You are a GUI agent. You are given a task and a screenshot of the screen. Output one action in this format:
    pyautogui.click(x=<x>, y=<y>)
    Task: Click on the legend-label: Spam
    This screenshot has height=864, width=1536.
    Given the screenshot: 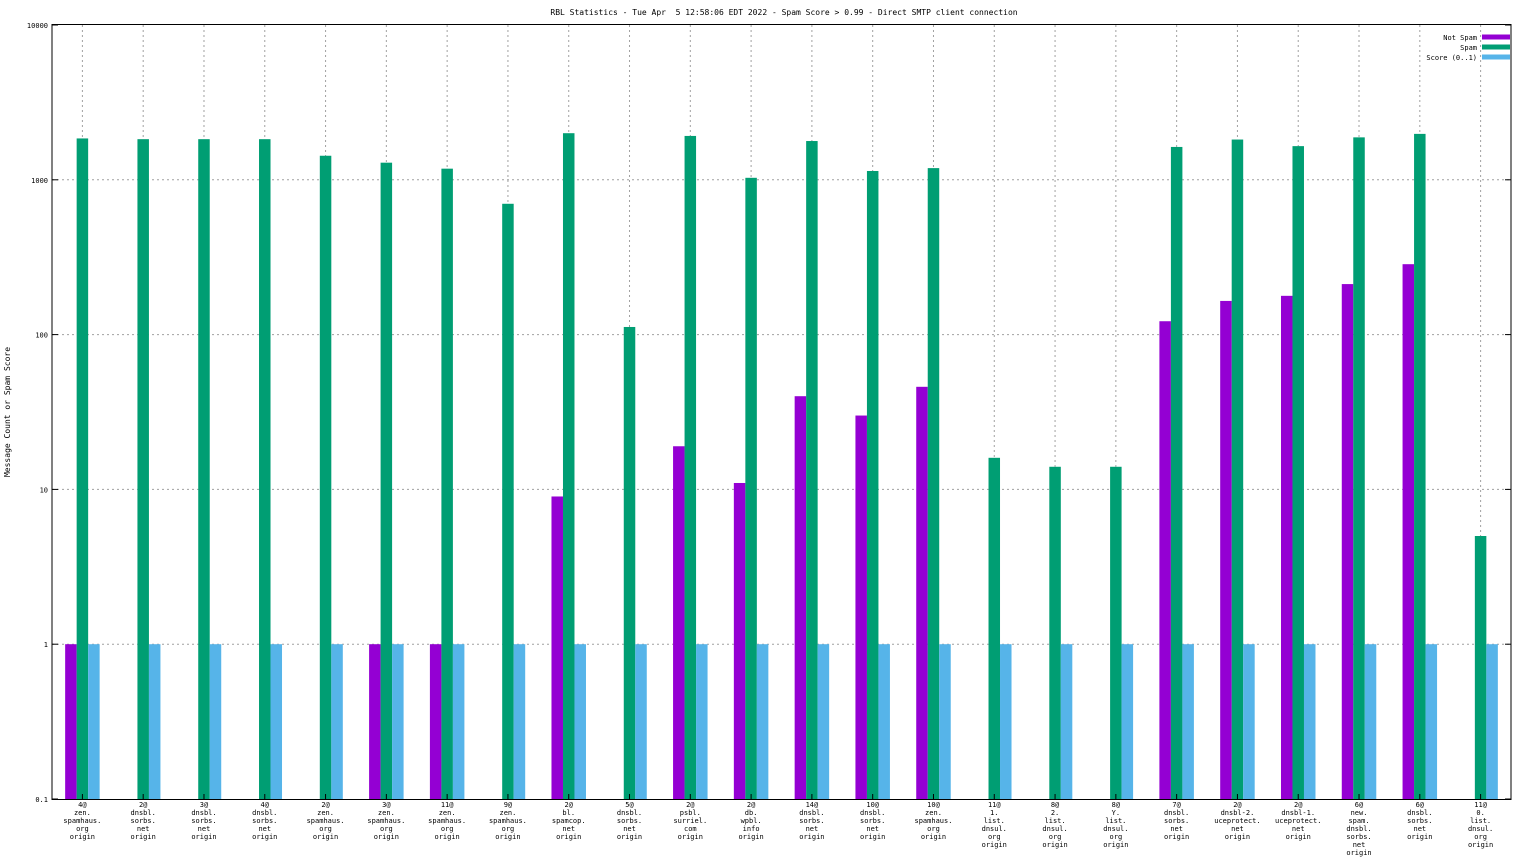 What is the action you would take?
    pyautogui.click(x=1468, y=48)
    